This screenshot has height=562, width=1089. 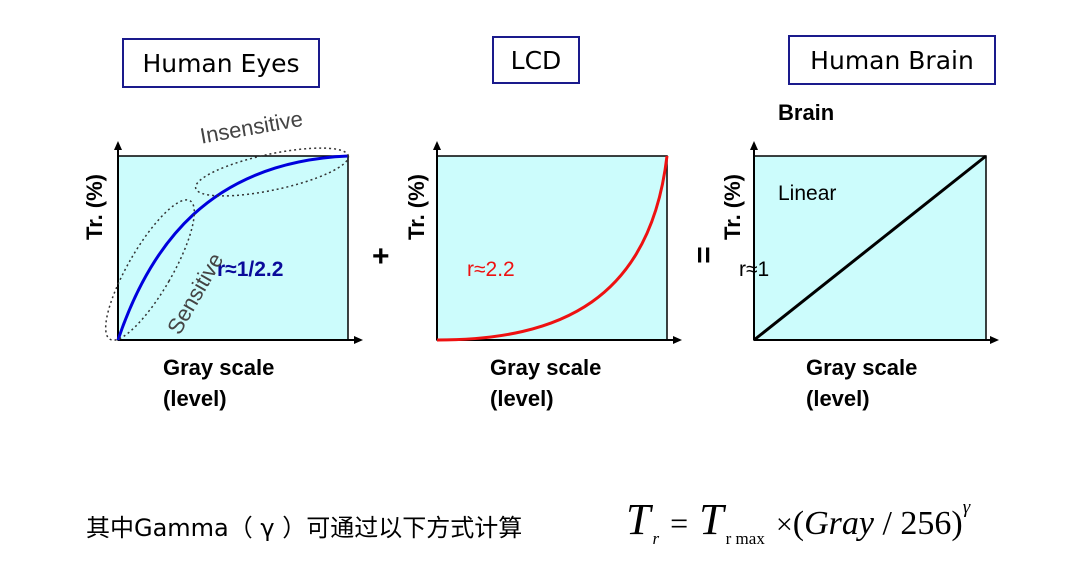 I want to click on curve-label-lcd: r≈2.2, so click(x=491, y=269).